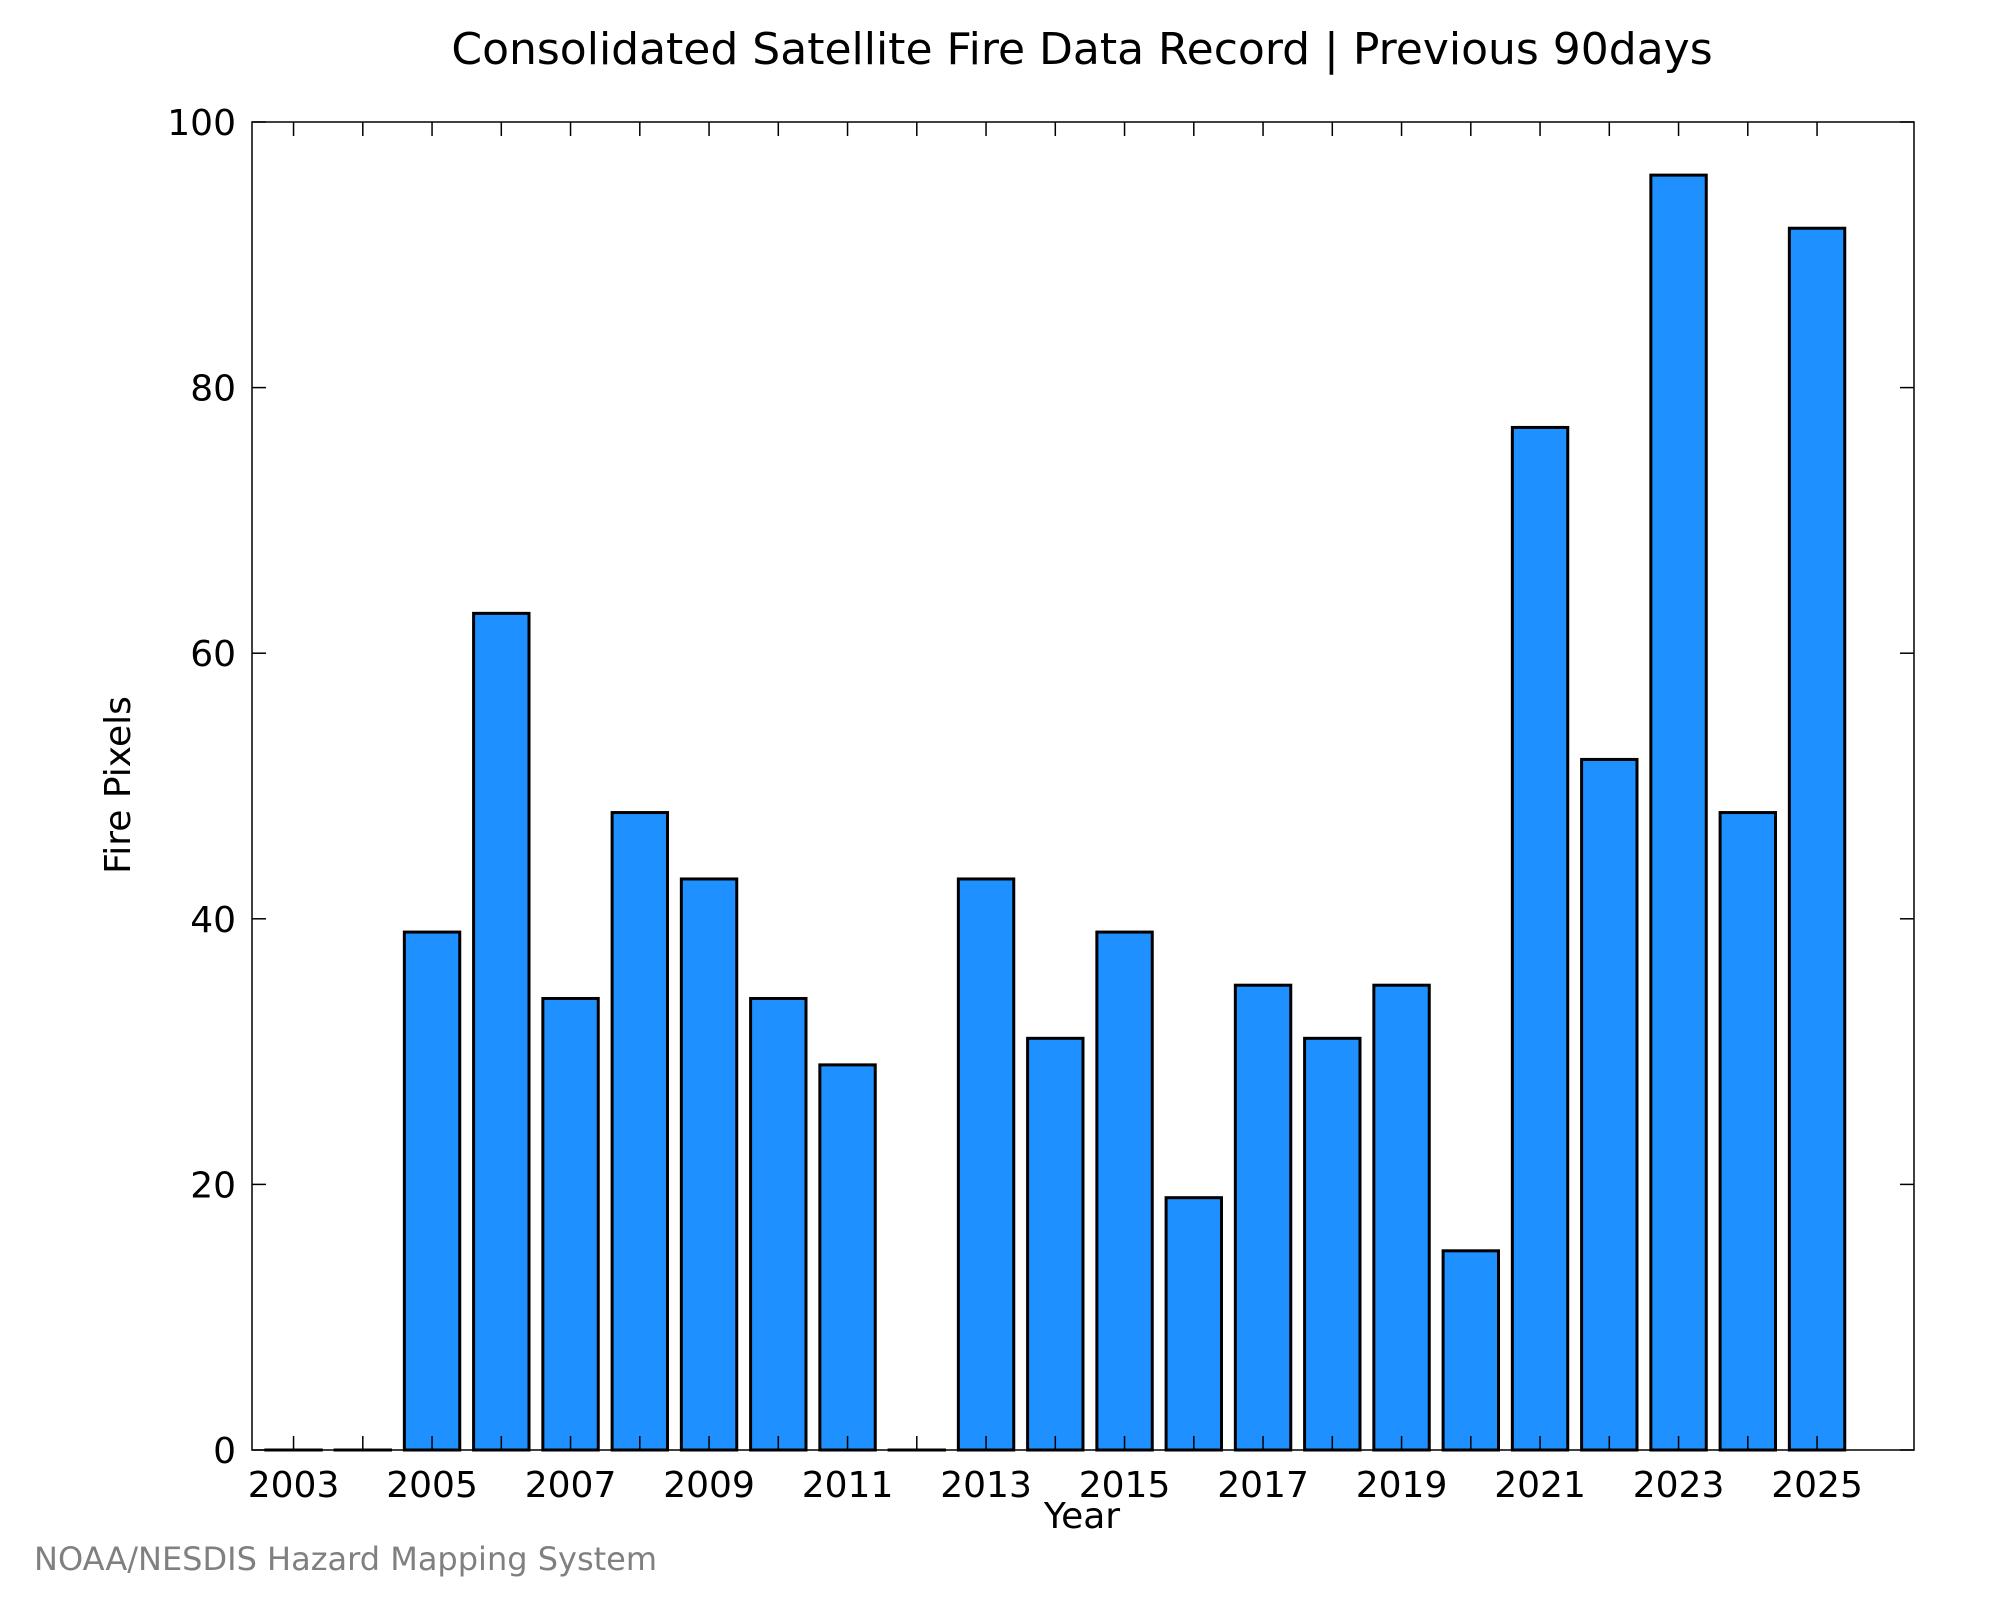  I want to click on bar-2017, so click(1263, 1217).